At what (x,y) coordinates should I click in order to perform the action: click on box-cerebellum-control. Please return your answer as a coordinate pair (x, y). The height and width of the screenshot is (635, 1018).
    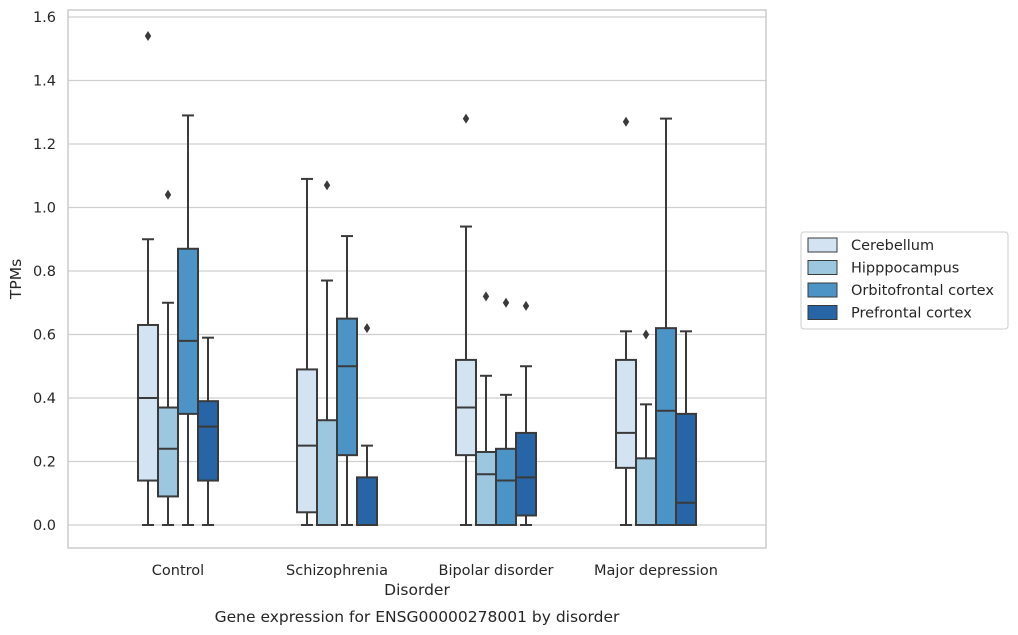
    Looking at the image, I should click on (148, 278).